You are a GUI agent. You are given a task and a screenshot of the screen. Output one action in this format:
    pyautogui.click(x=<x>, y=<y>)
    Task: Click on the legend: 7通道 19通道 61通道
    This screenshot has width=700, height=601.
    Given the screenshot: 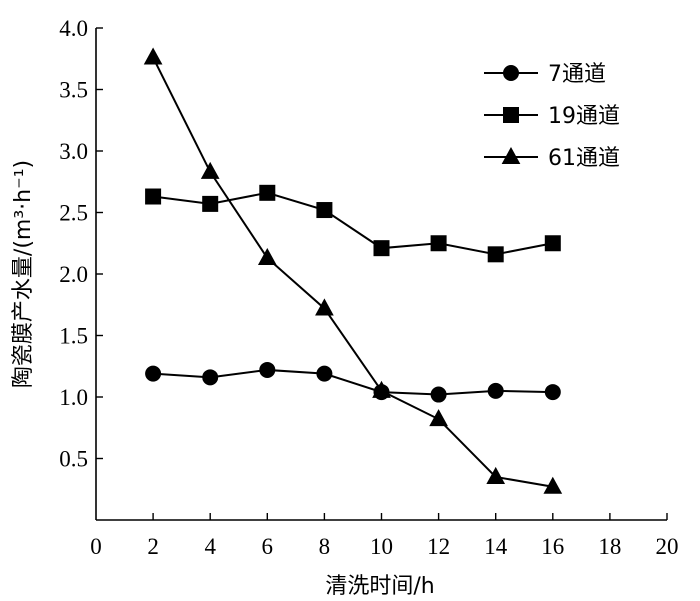 What is the action you would take?
    pyautogui.click(x=552, y=116)
    